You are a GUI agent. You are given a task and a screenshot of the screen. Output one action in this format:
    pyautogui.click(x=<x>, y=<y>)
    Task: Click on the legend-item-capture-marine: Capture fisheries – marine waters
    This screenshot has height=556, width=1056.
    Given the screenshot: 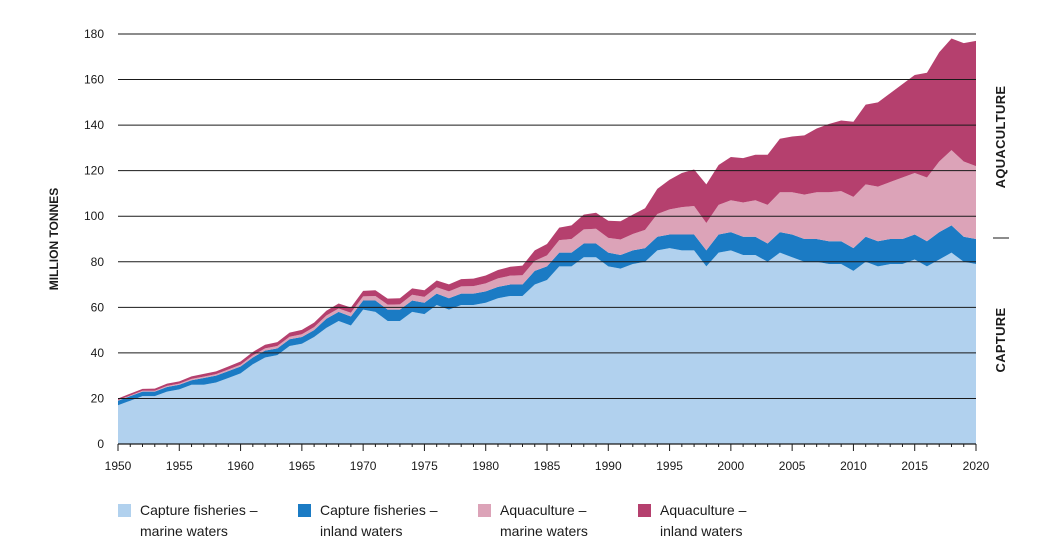 What is the action you would take?
    pyautogui.click(x=199, y=521)
    